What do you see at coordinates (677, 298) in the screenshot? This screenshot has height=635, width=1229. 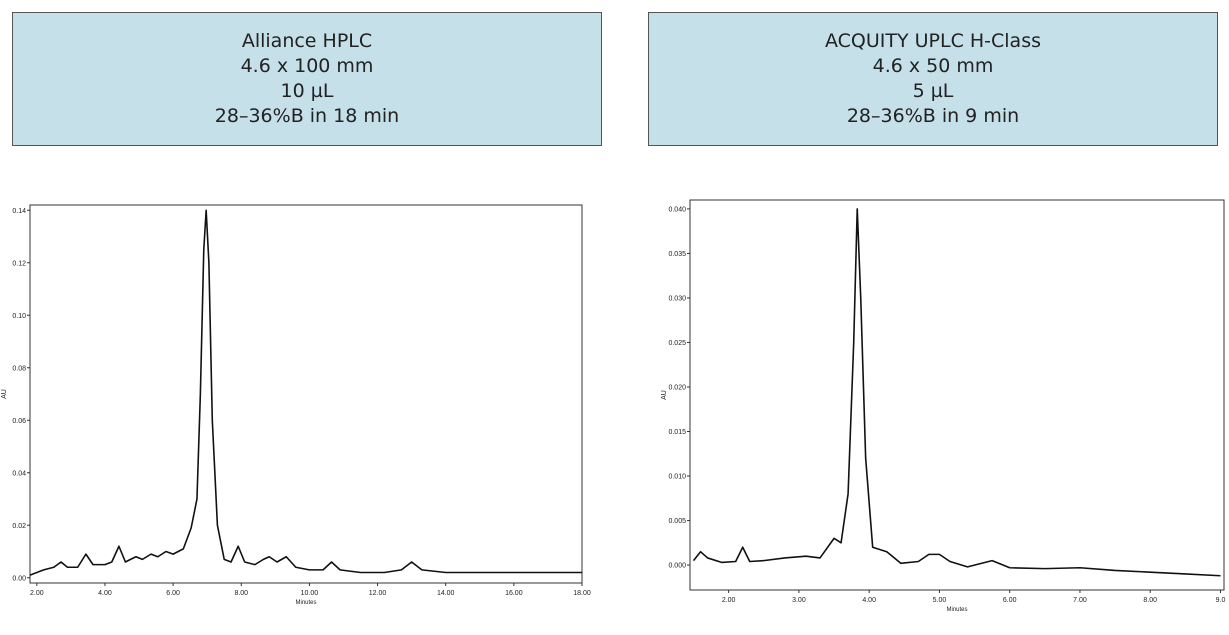 I see `y-tick-label: 0.030` at bounding box center [677, 298].